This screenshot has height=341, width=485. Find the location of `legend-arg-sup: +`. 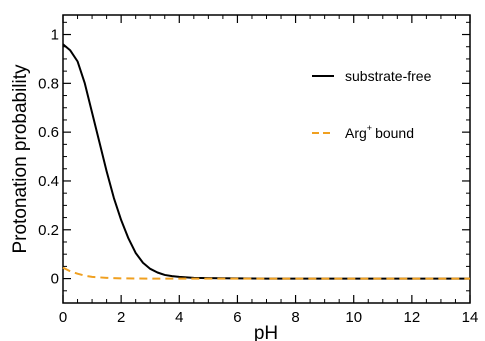

legend-arg-sup: + is located at coordinates (369, 128).